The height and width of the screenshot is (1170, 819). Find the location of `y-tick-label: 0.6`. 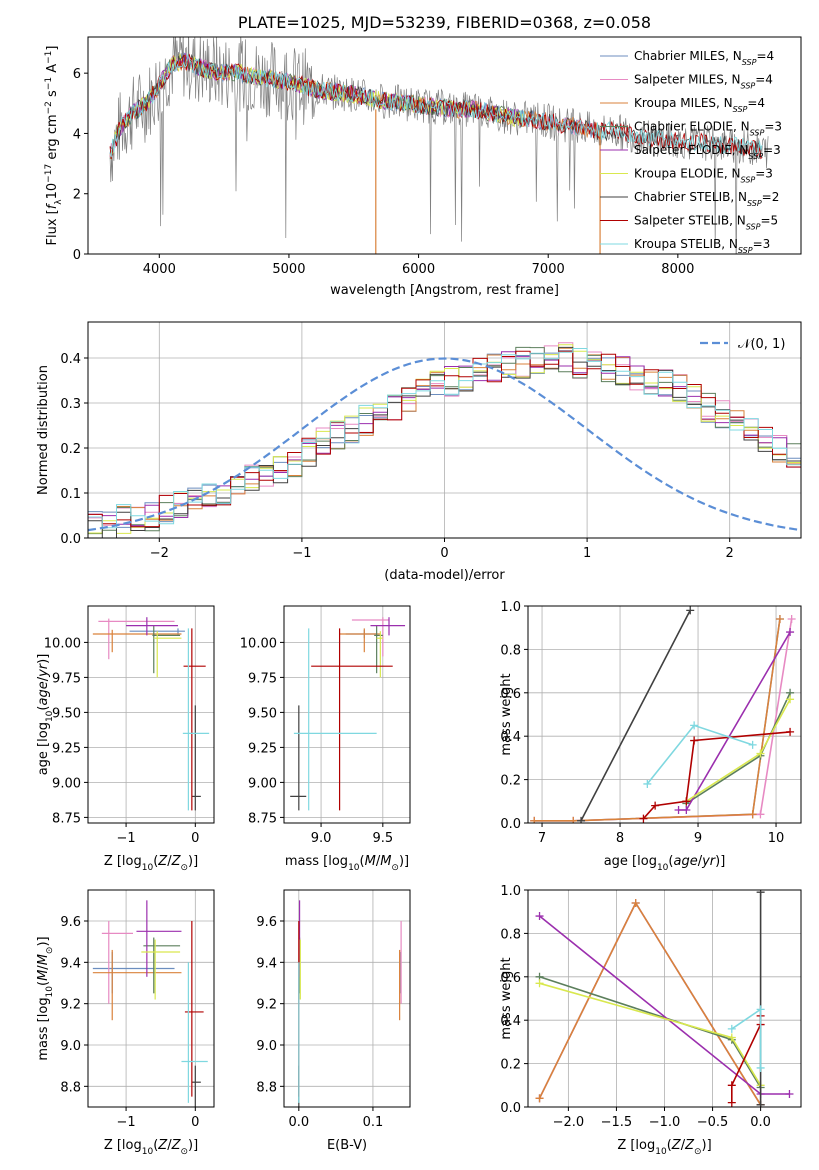

y-tick-label: 0.6 is located at coordinates (510, 978).